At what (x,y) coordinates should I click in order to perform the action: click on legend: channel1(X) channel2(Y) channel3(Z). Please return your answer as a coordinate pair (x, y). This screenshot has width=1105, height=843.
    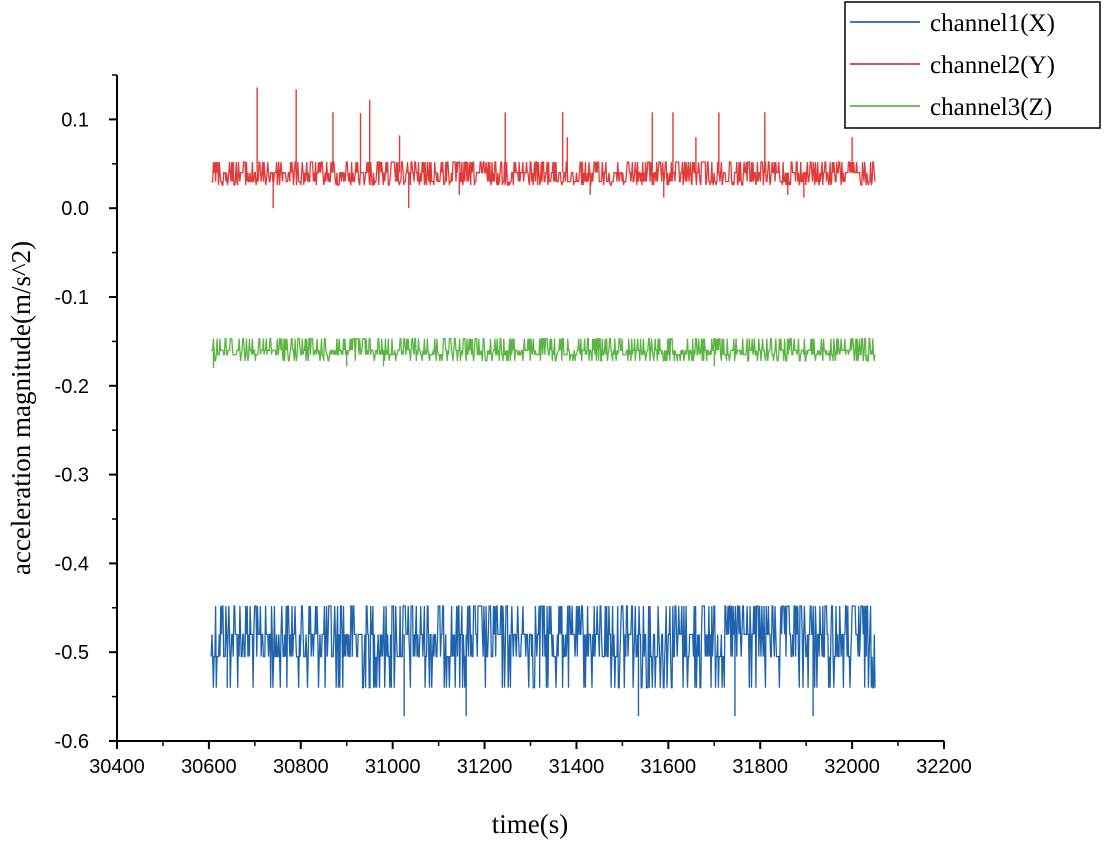
    Looking at the image, I should click on (972, 65).